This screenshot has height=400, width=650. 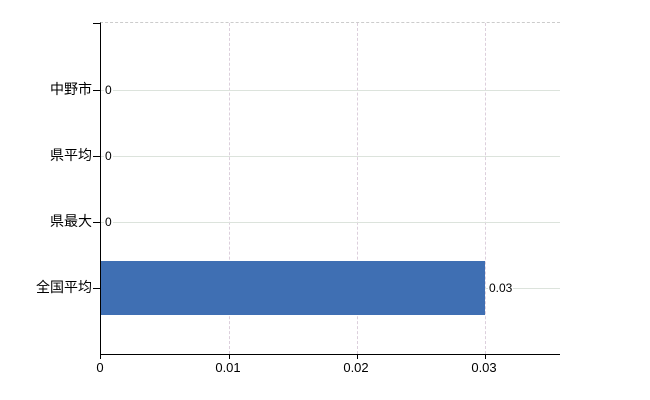 I want to click on category-label: 県平均, so click(x=71, y=155).